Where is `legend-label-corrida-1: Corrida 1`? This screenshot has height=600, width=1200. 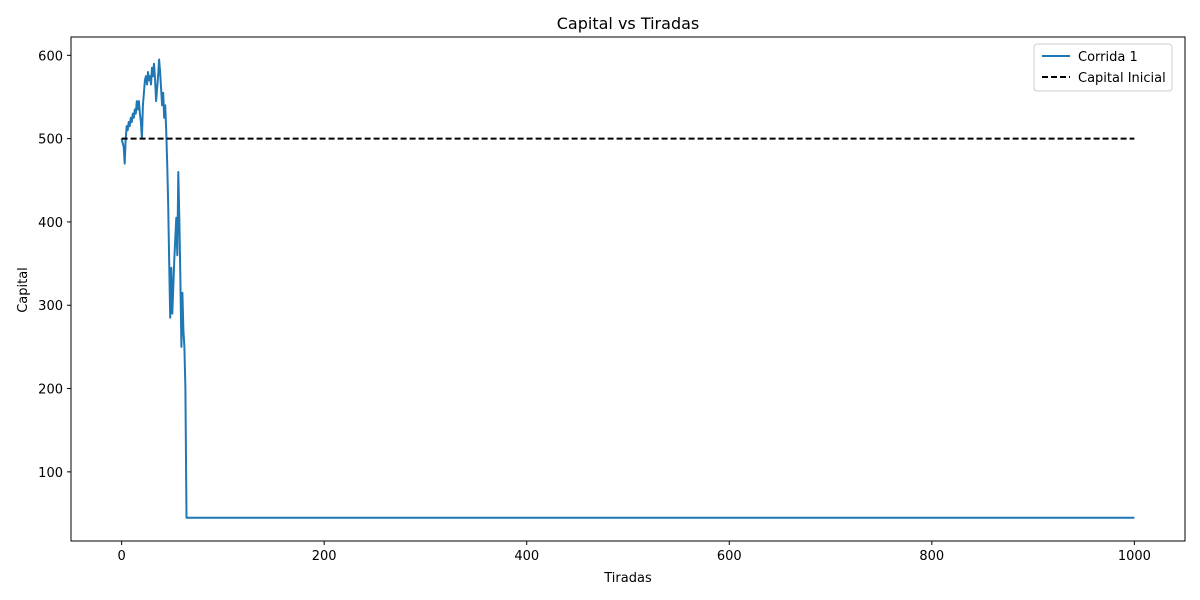 legend-label-corrida-1: Corrida 1 is located at coordinates (1108, 57).